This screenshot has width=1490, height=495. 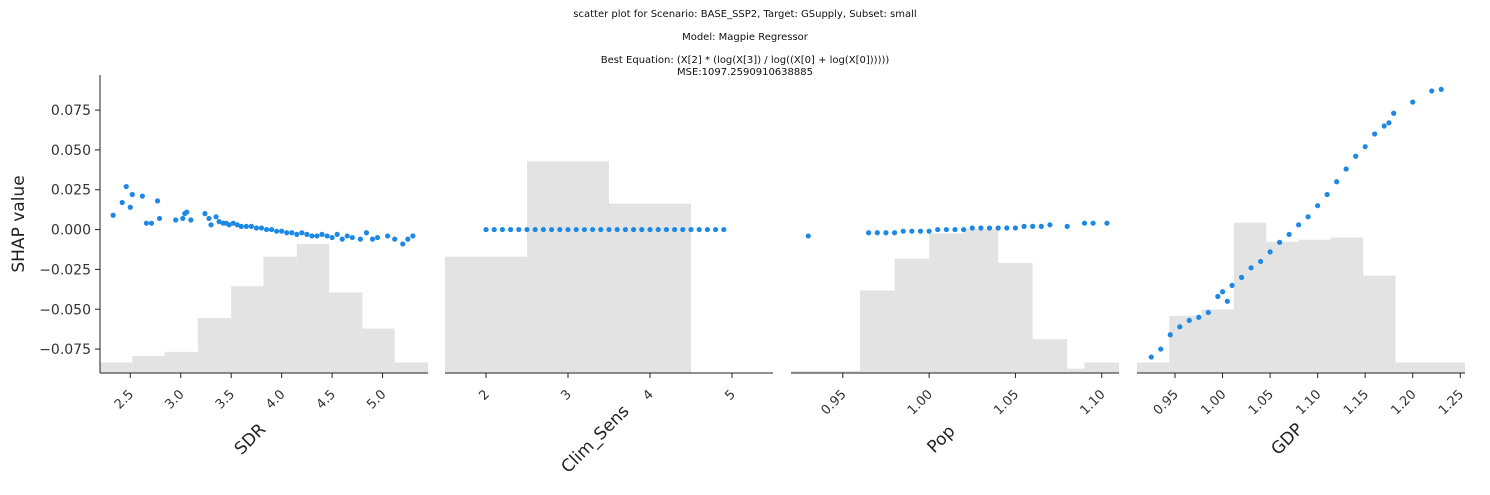 I want to click on x-tick-label: 4, so click(x=648, y=395).